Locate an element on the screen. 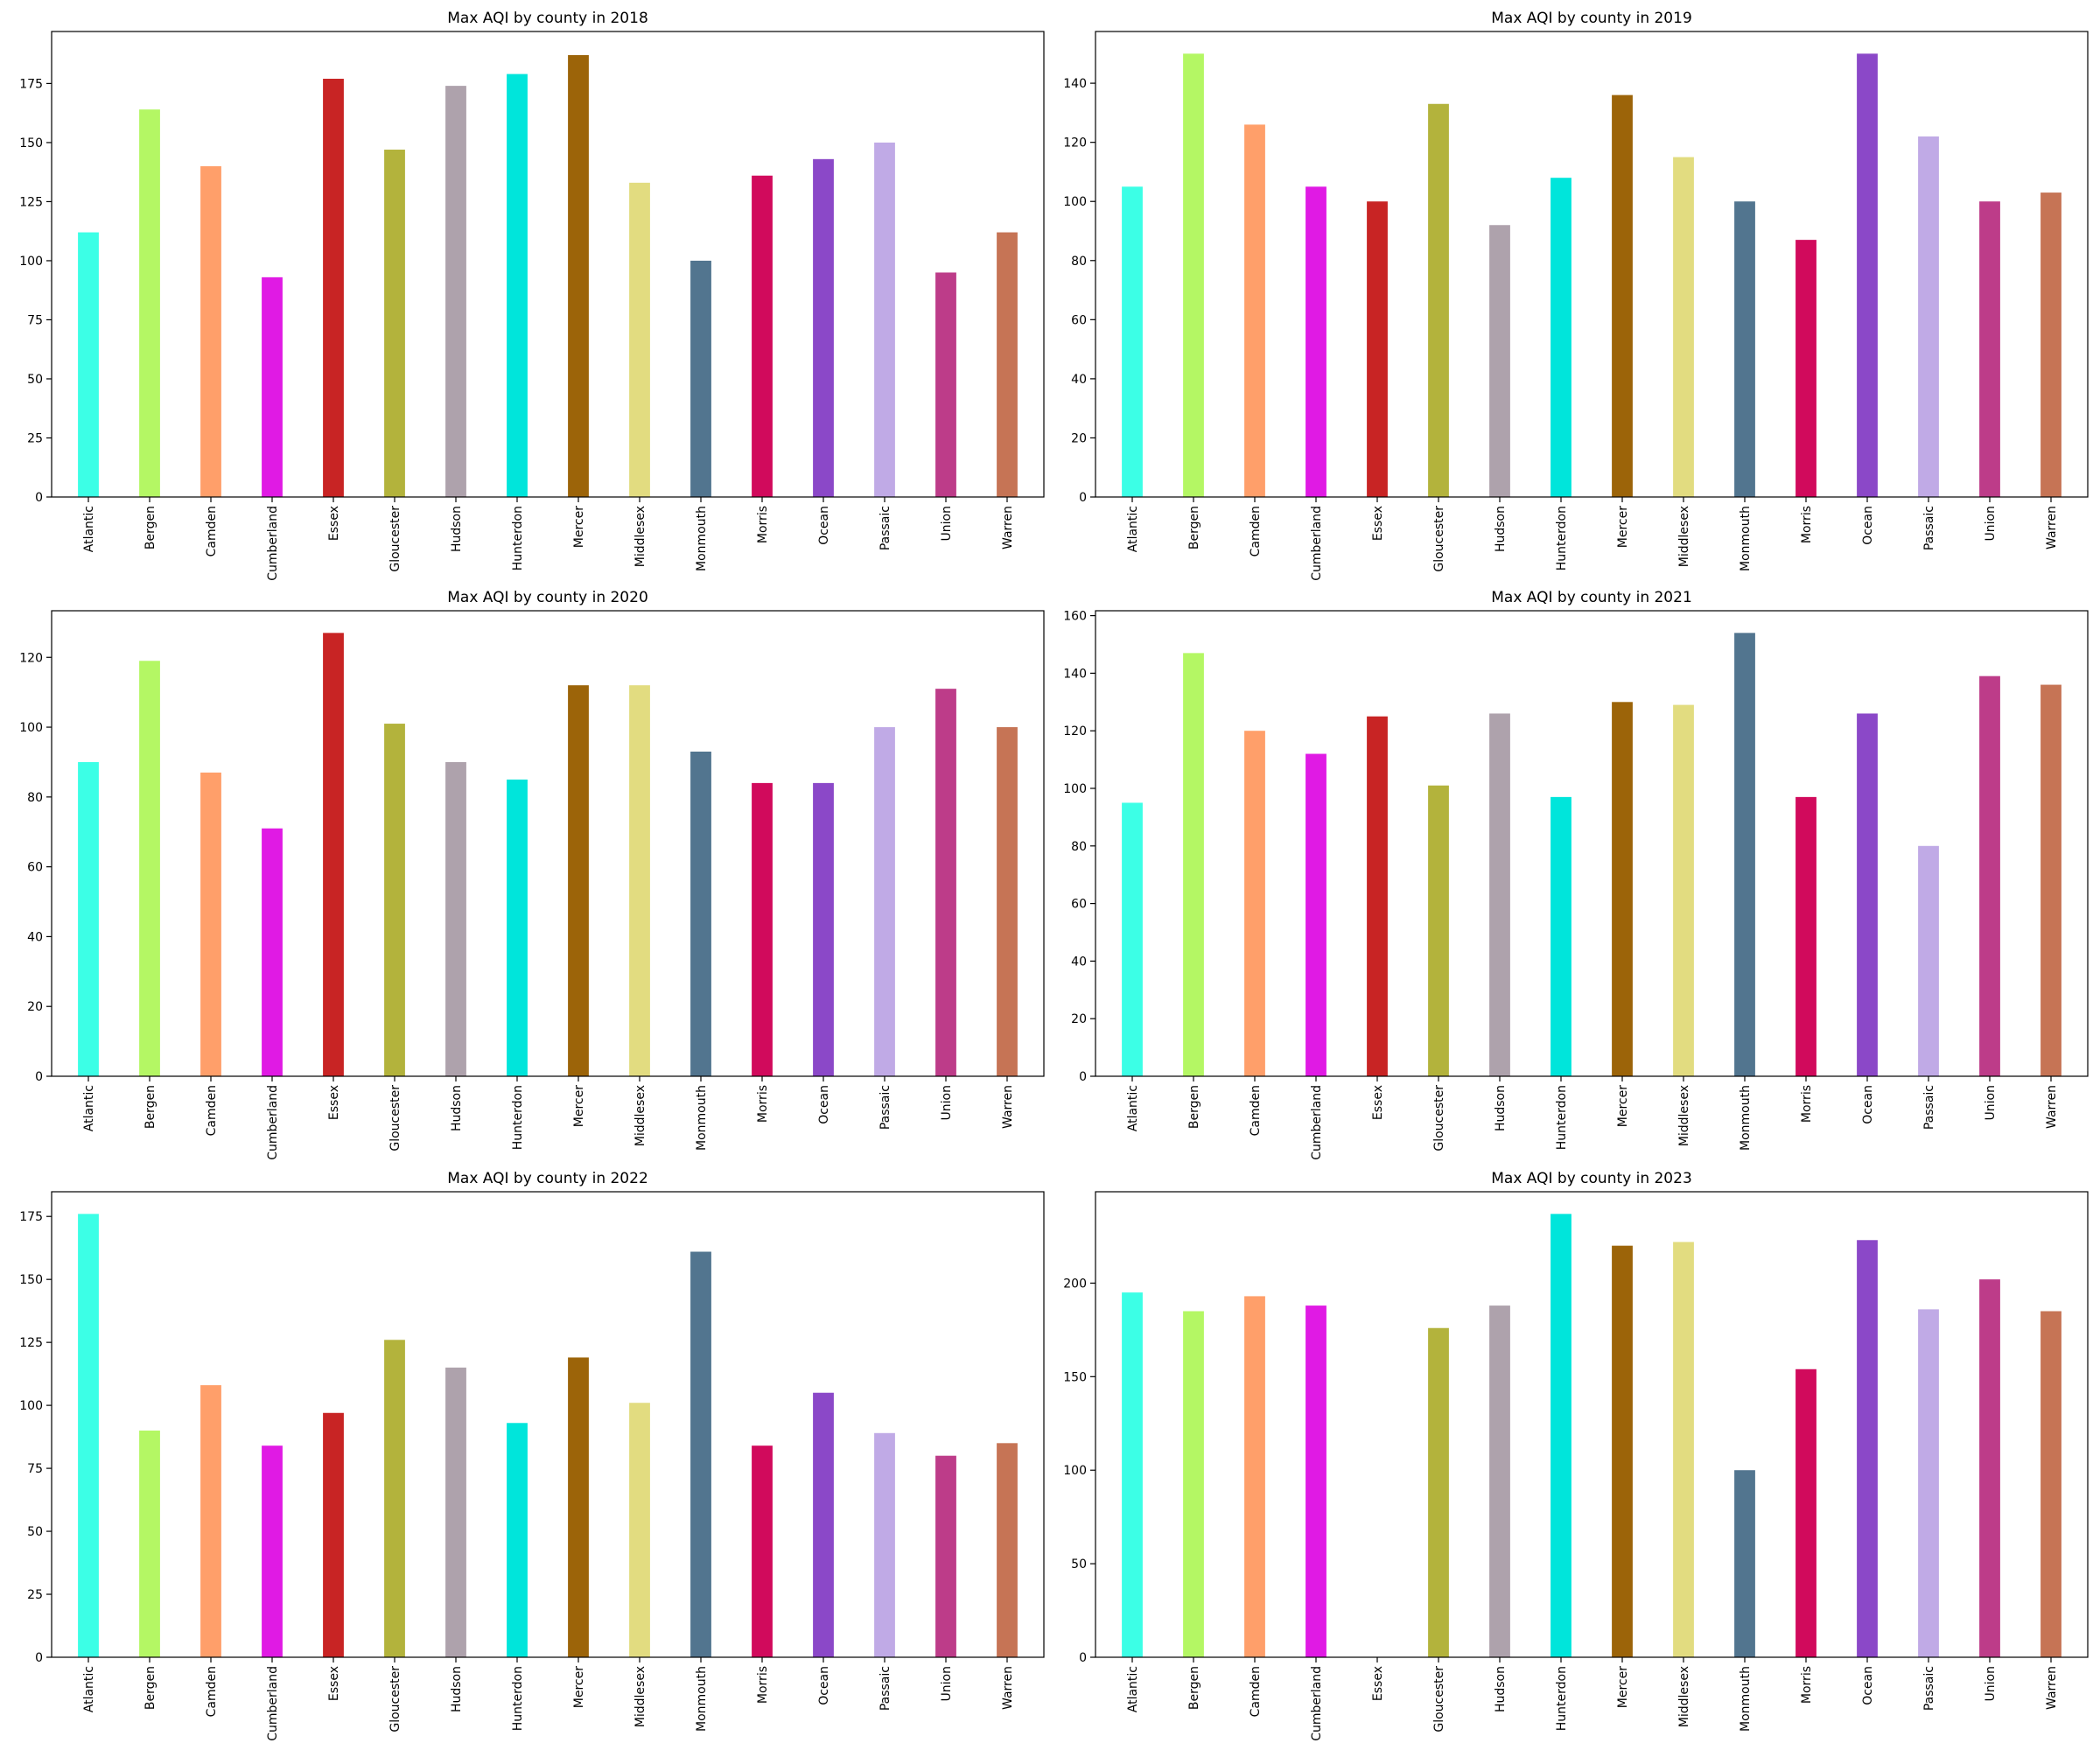 Image resolution: width=2100 pixels, height=1750 pixels. x-tick-label: Middlesex is located at coordinates (641, 536).